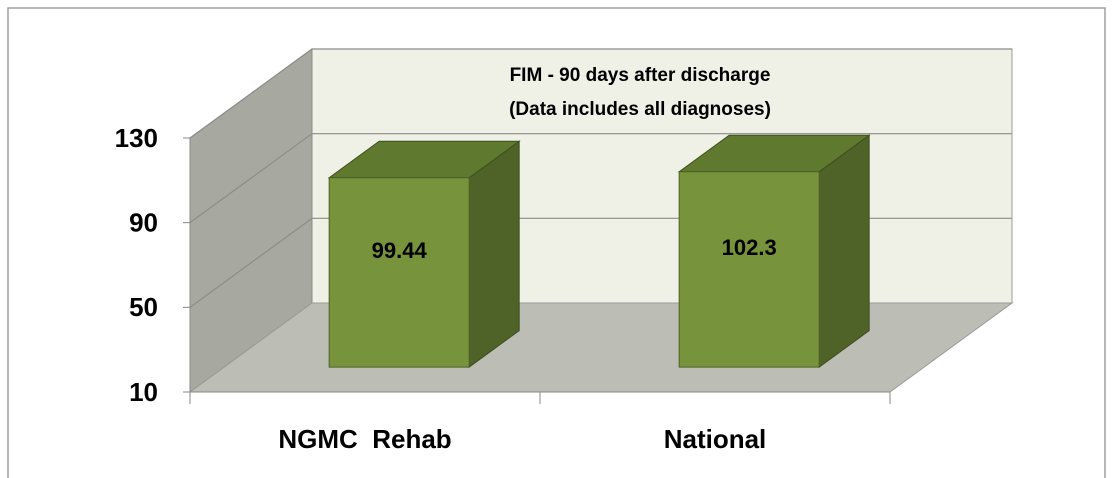  I want to click on y-tick-label: 90, so click(143, 223).